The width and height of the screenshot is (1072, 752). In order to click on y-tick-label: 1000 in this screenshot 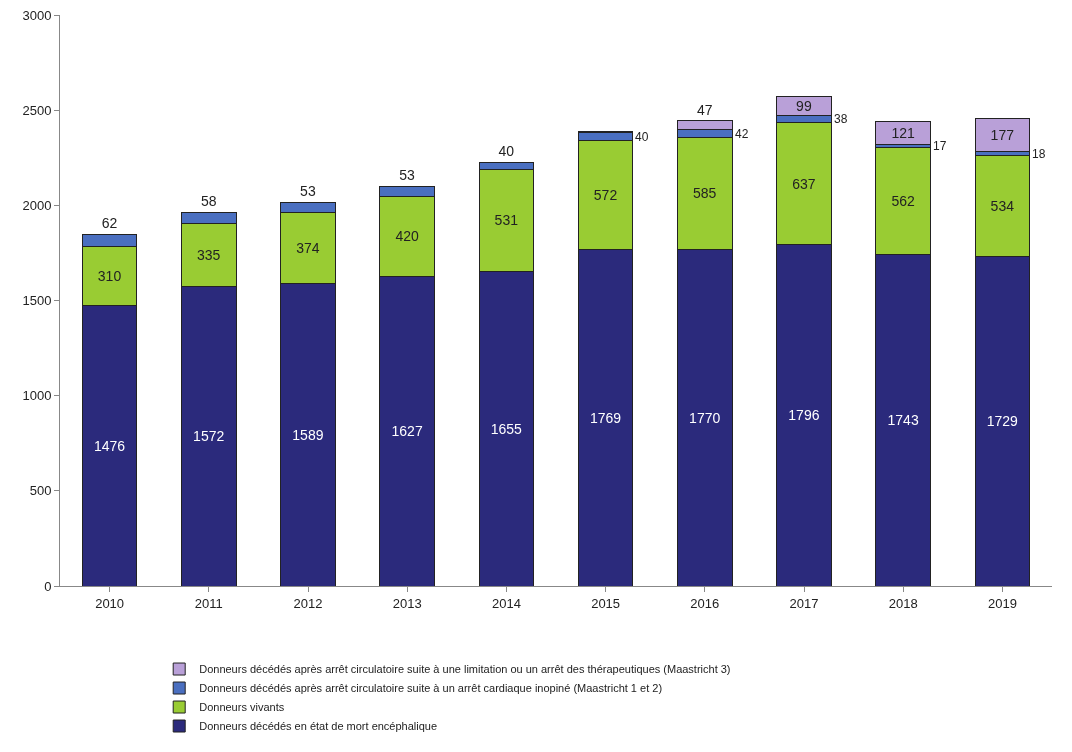, I will do `click(37, 396)`.